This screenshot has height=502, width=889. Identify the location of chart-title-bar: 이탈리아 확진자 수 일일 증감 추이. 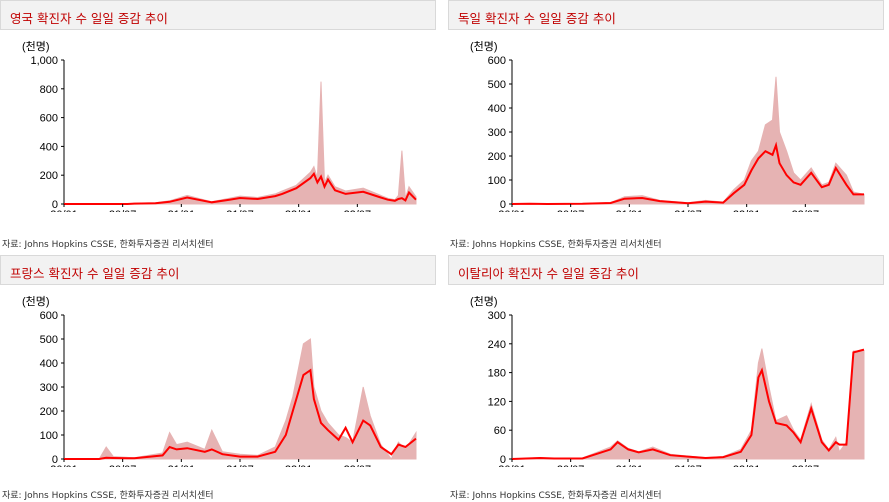
(666, 270).